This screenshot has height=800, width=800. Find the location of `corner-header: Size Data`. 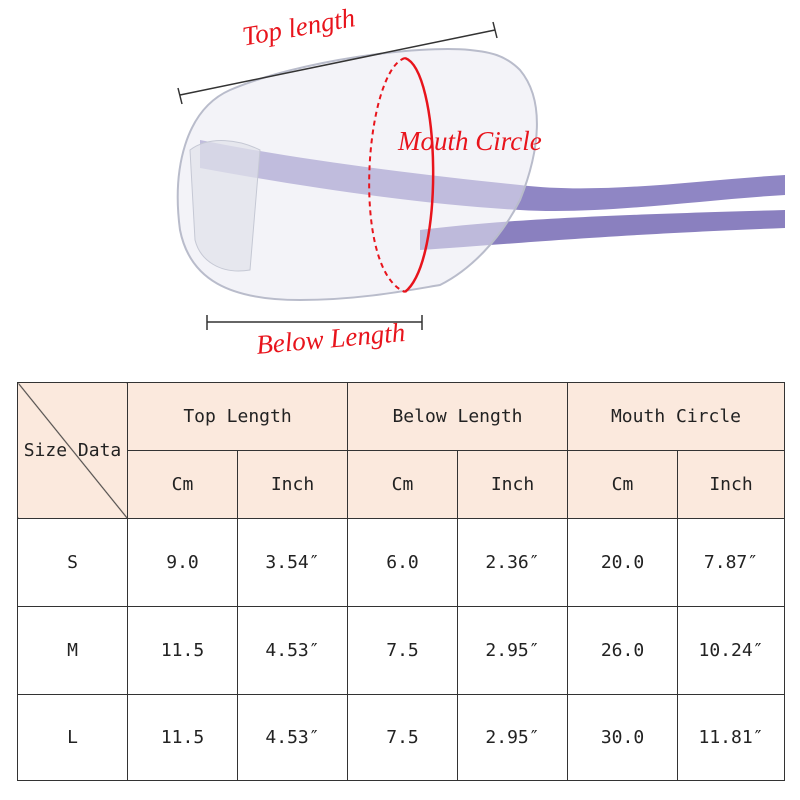

corner-header: Size Data is located at coordinates (72, 450).